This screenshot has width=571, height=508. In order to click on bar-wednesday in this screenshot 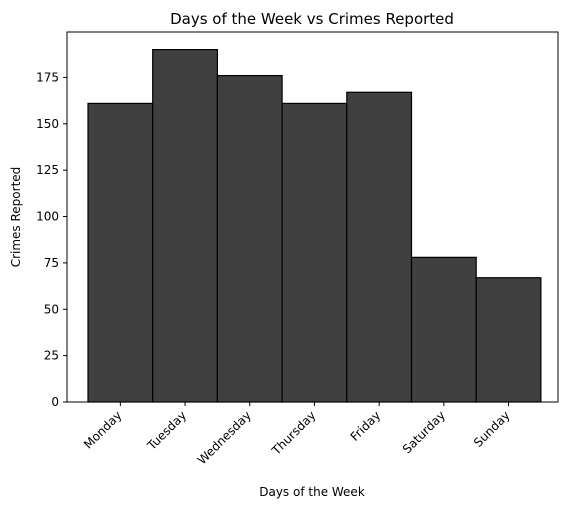, I will do `click(249, 238)`.